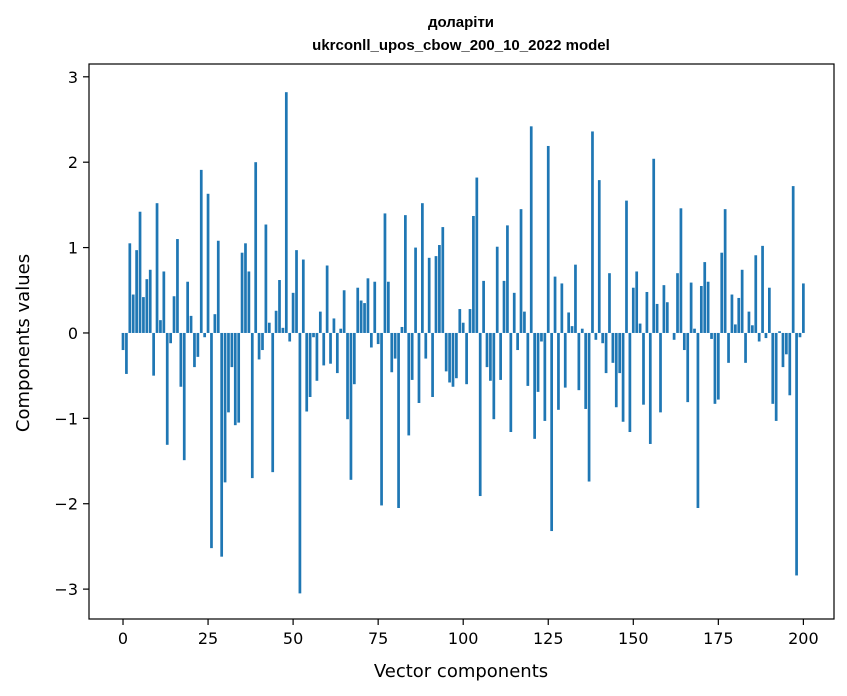  Describe the element at coordinates (66, 418) in the screenshot. I see `y-tick-label: −1` at that location.